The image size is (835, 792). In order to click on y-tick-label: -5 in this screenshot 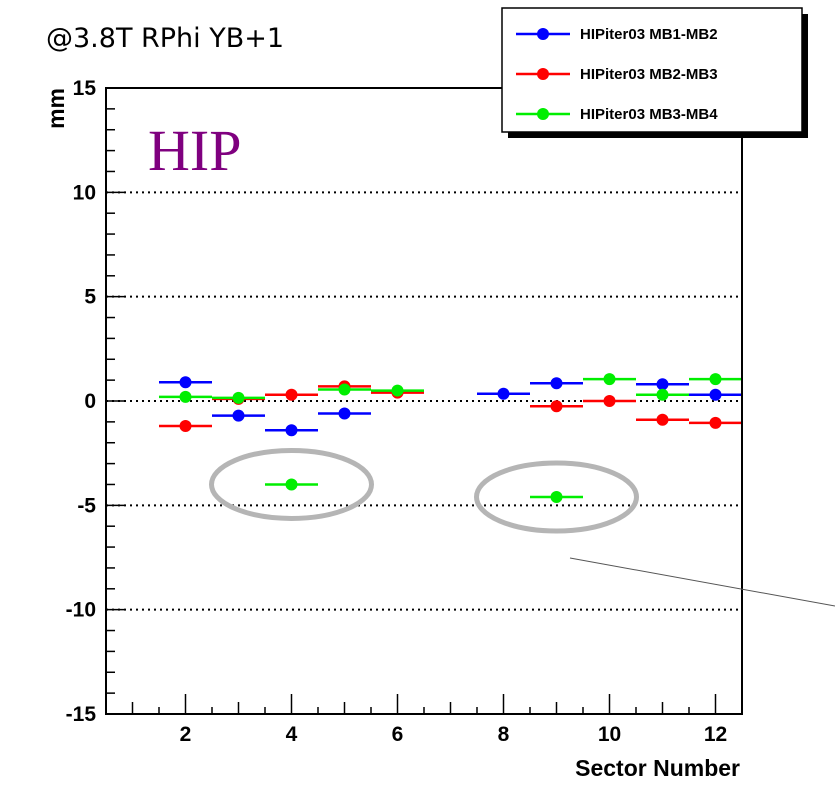, I will do `click(86, 505)`.